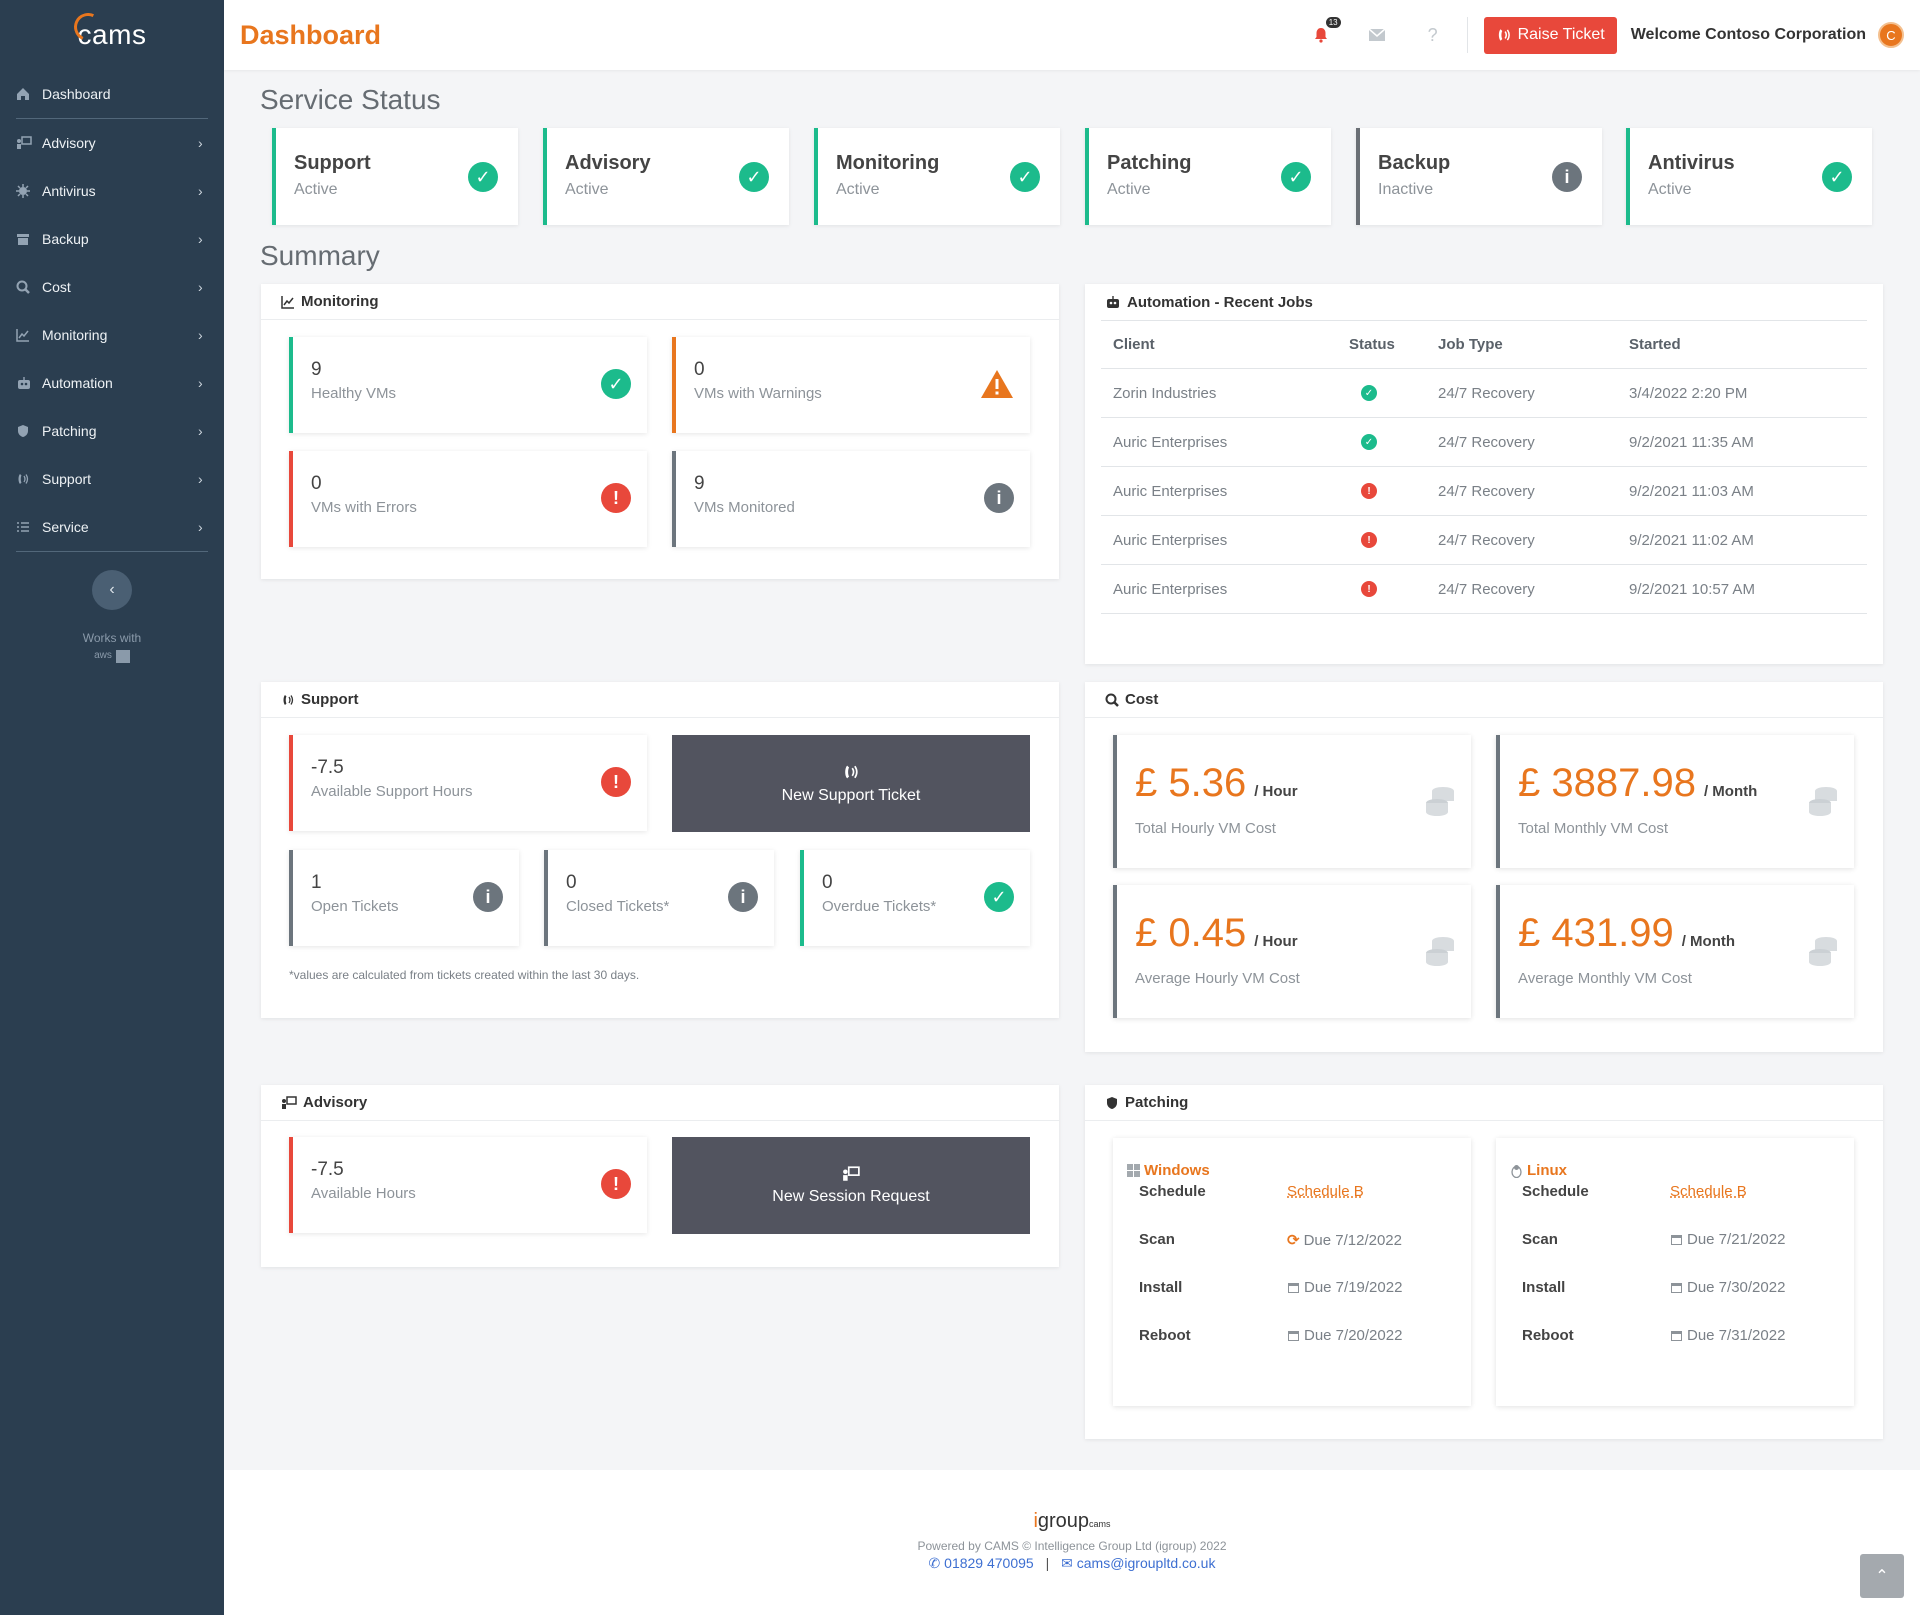  I want to click on patch-row-reboot: Reboot Due 7/31/2022, so click(1675, 1351).